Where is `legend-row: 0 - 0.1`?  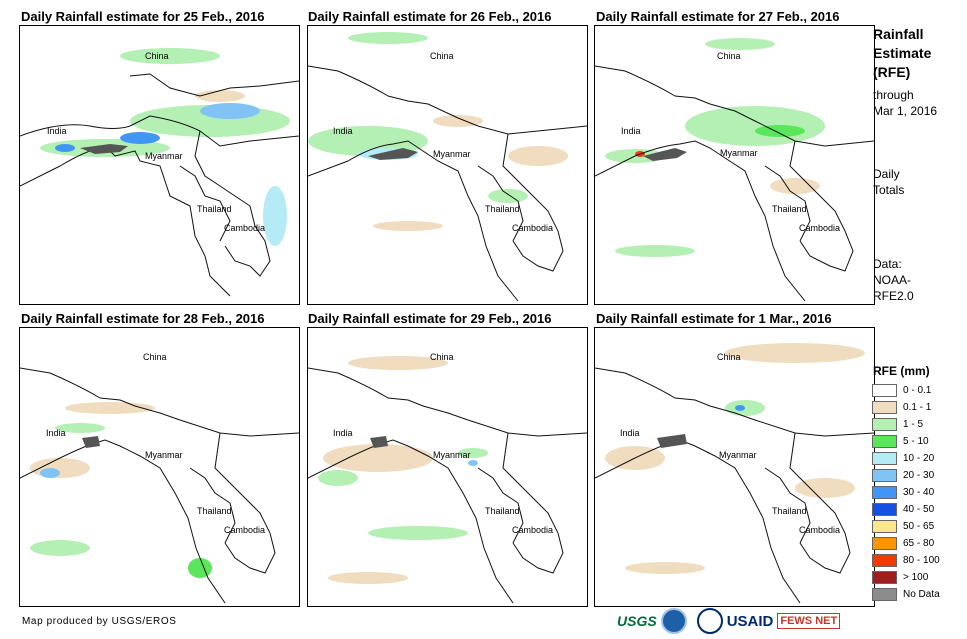
legend-row: 0 - 0.1 is located at coordinates (906, 390).